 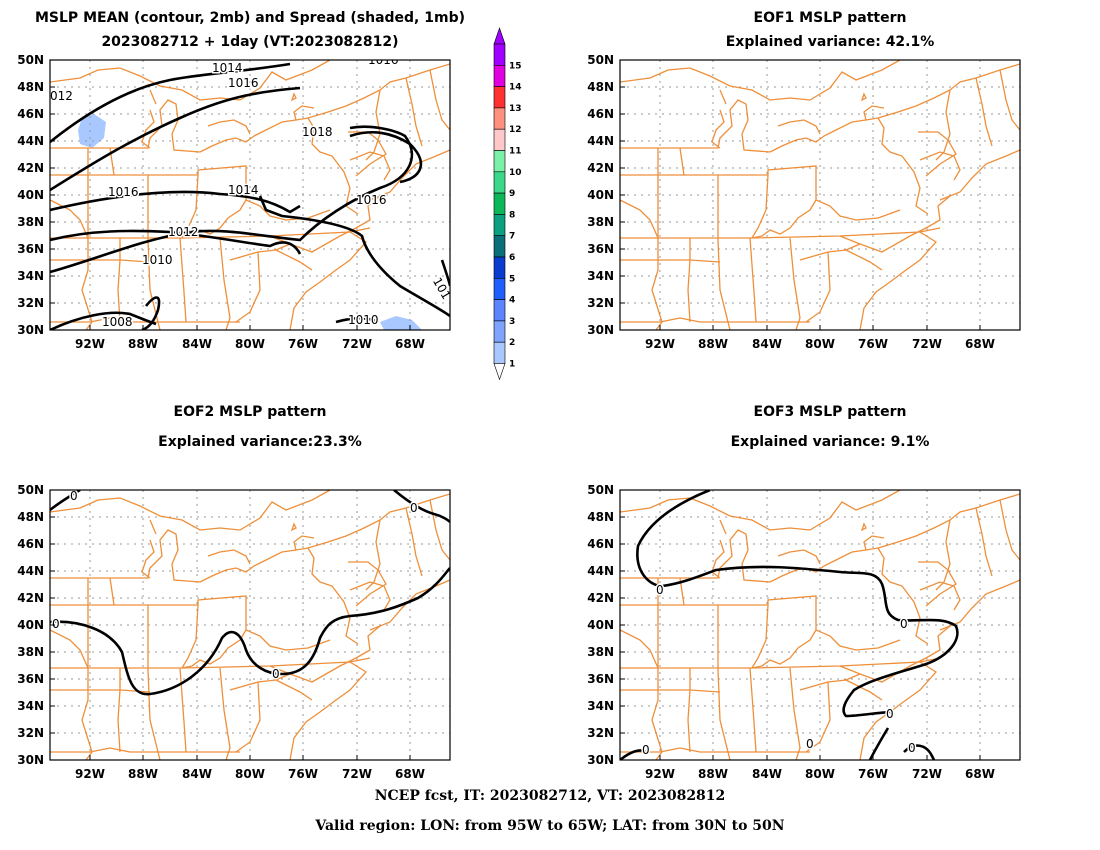 What do you see at coordinates (515, 173) in the screenshot?
I see `colorbar-label: 10` at bounding box center [515, 173].